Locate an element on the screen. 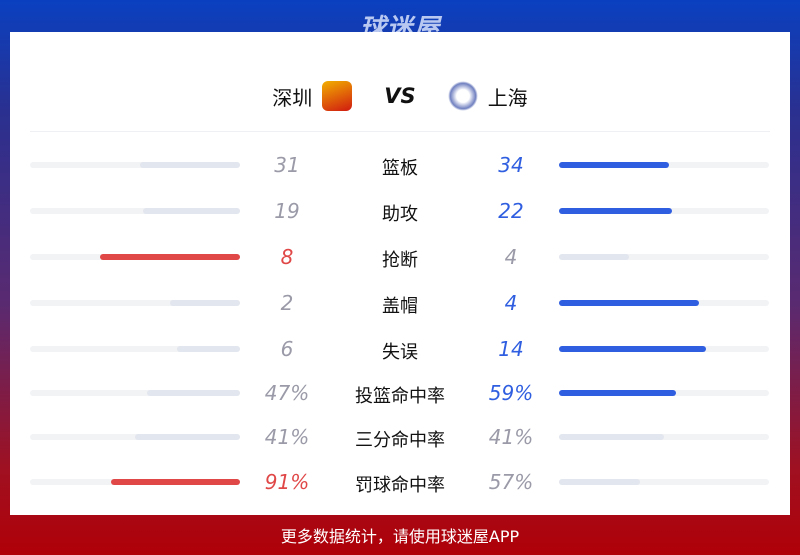  stat-label: 失误 is located at coordinates (400, 352).